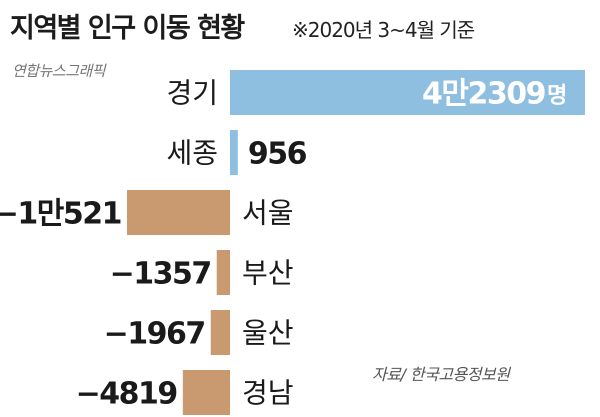 This screenshot has height=417, width=600. I want to click on bar-경기, so click(407, 92).